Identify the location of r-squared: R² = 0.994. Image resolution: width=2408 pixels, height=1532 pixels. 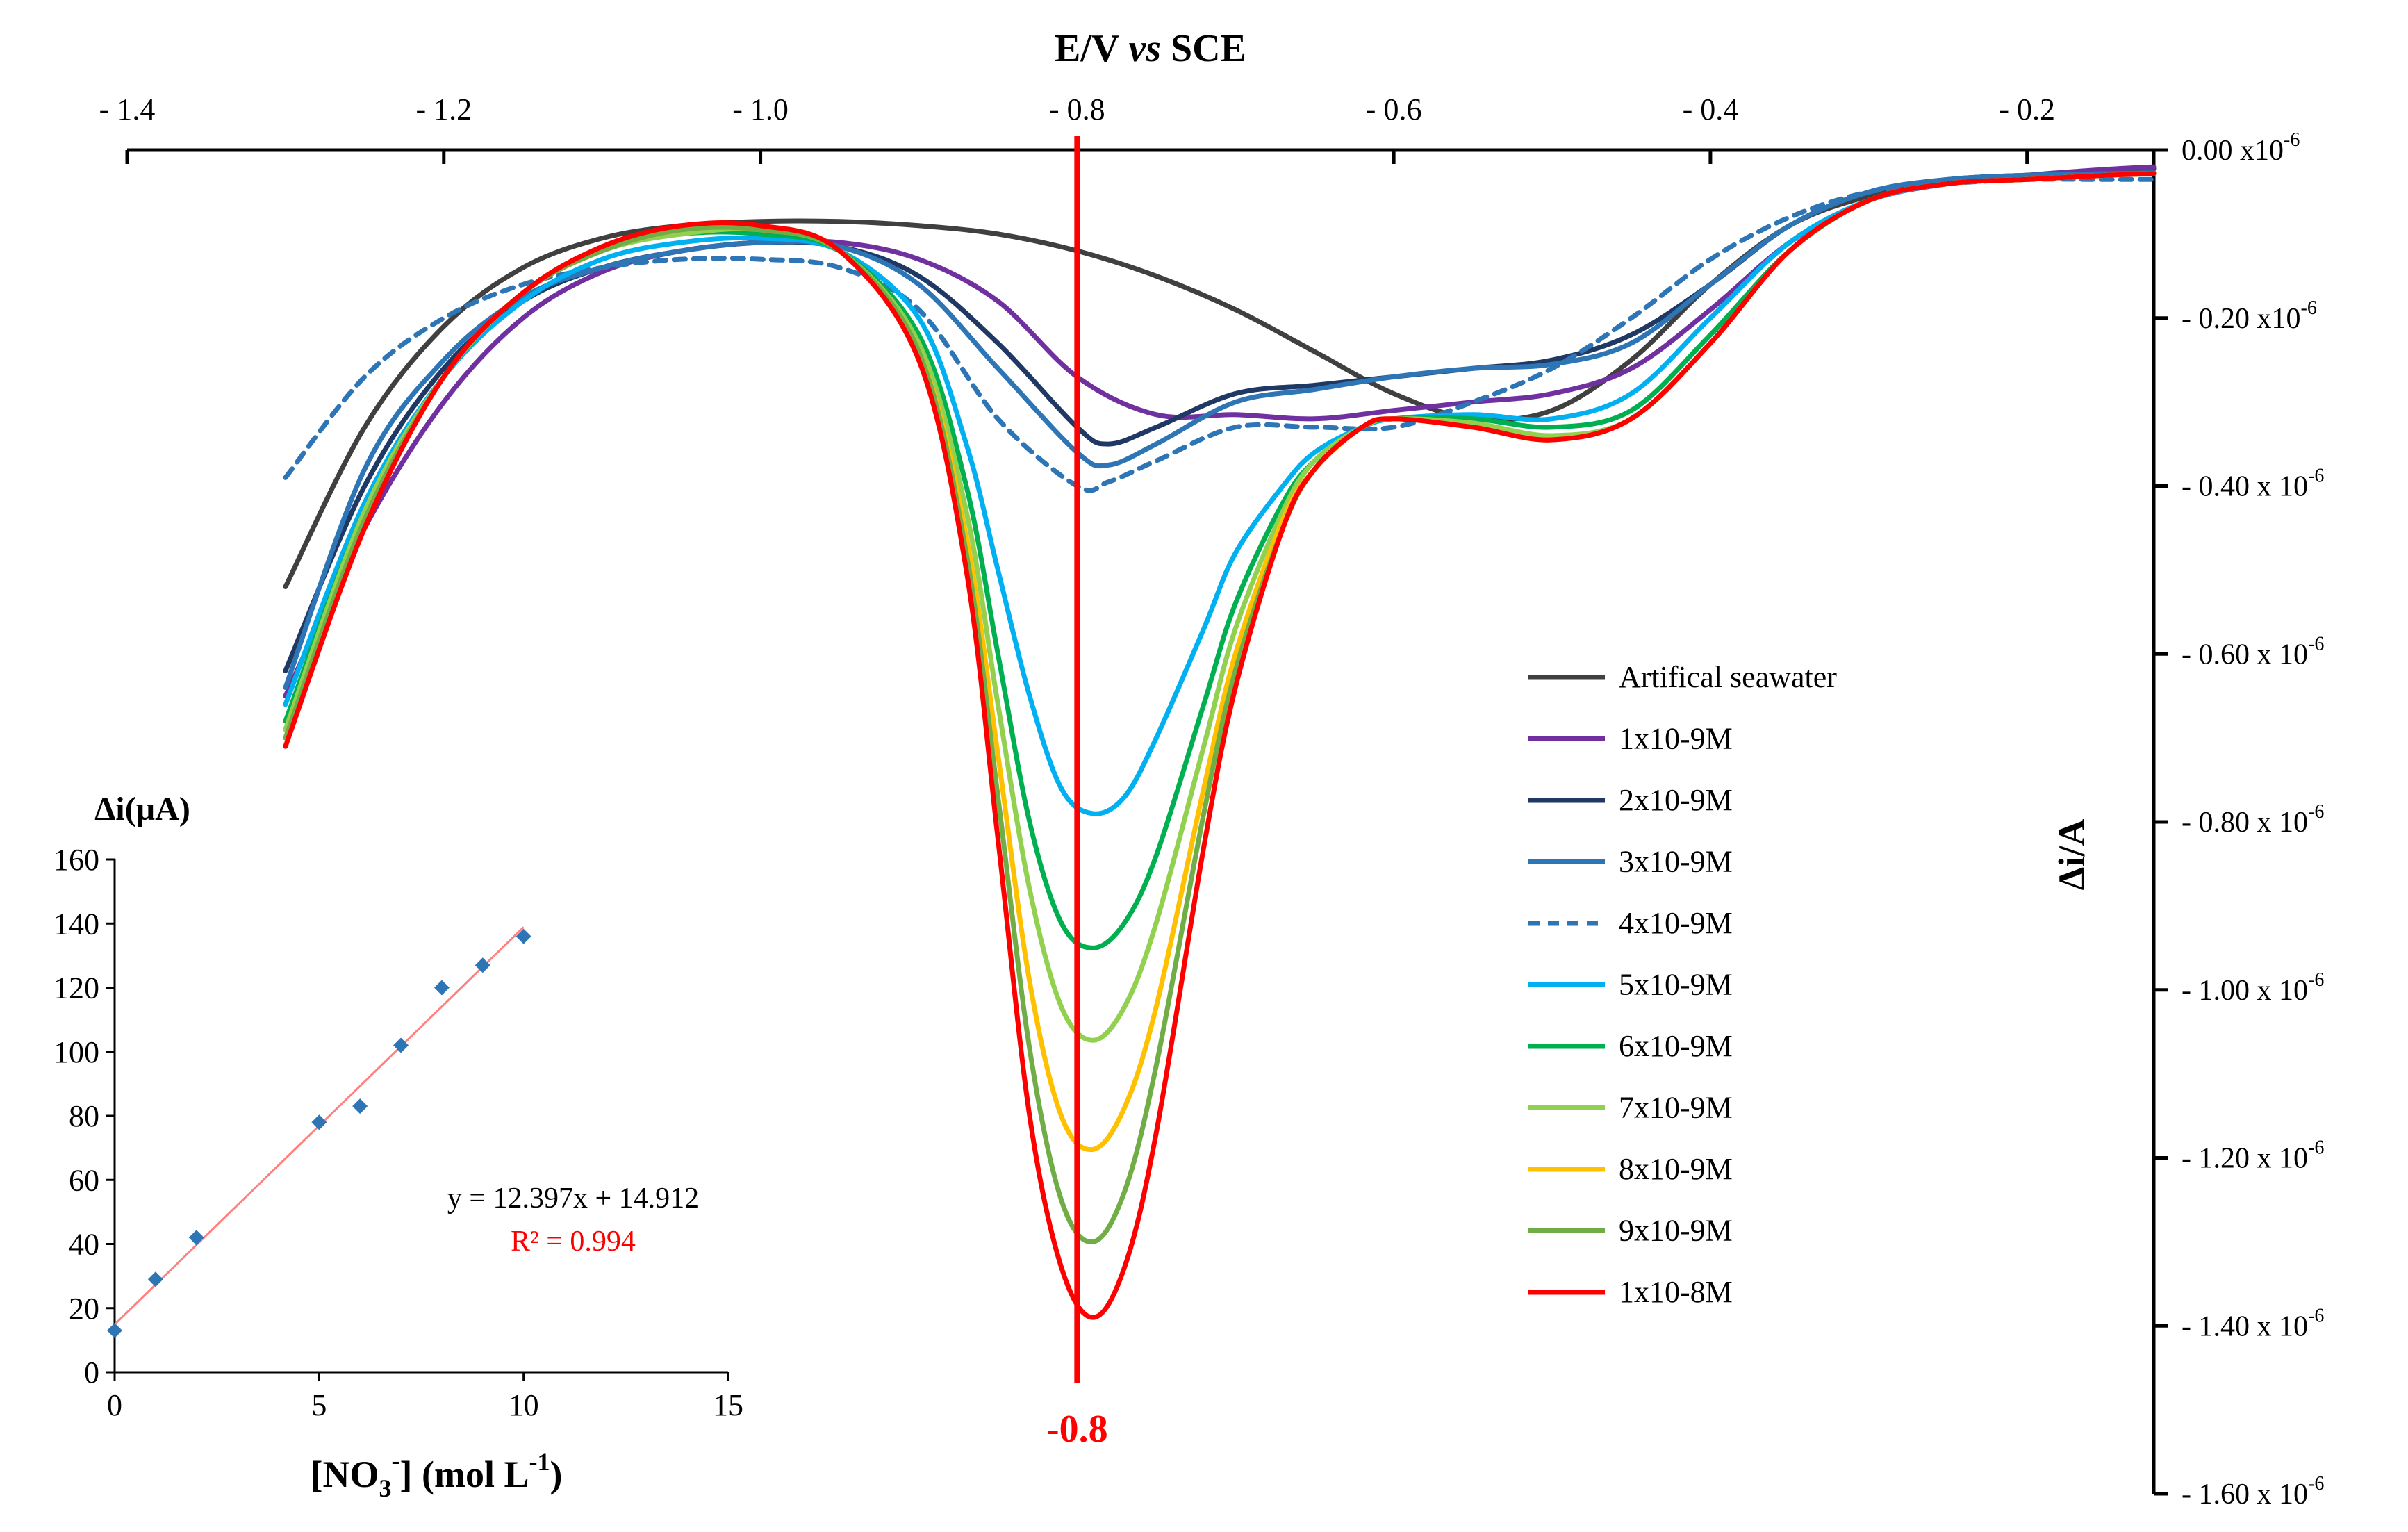
(573, 1242).